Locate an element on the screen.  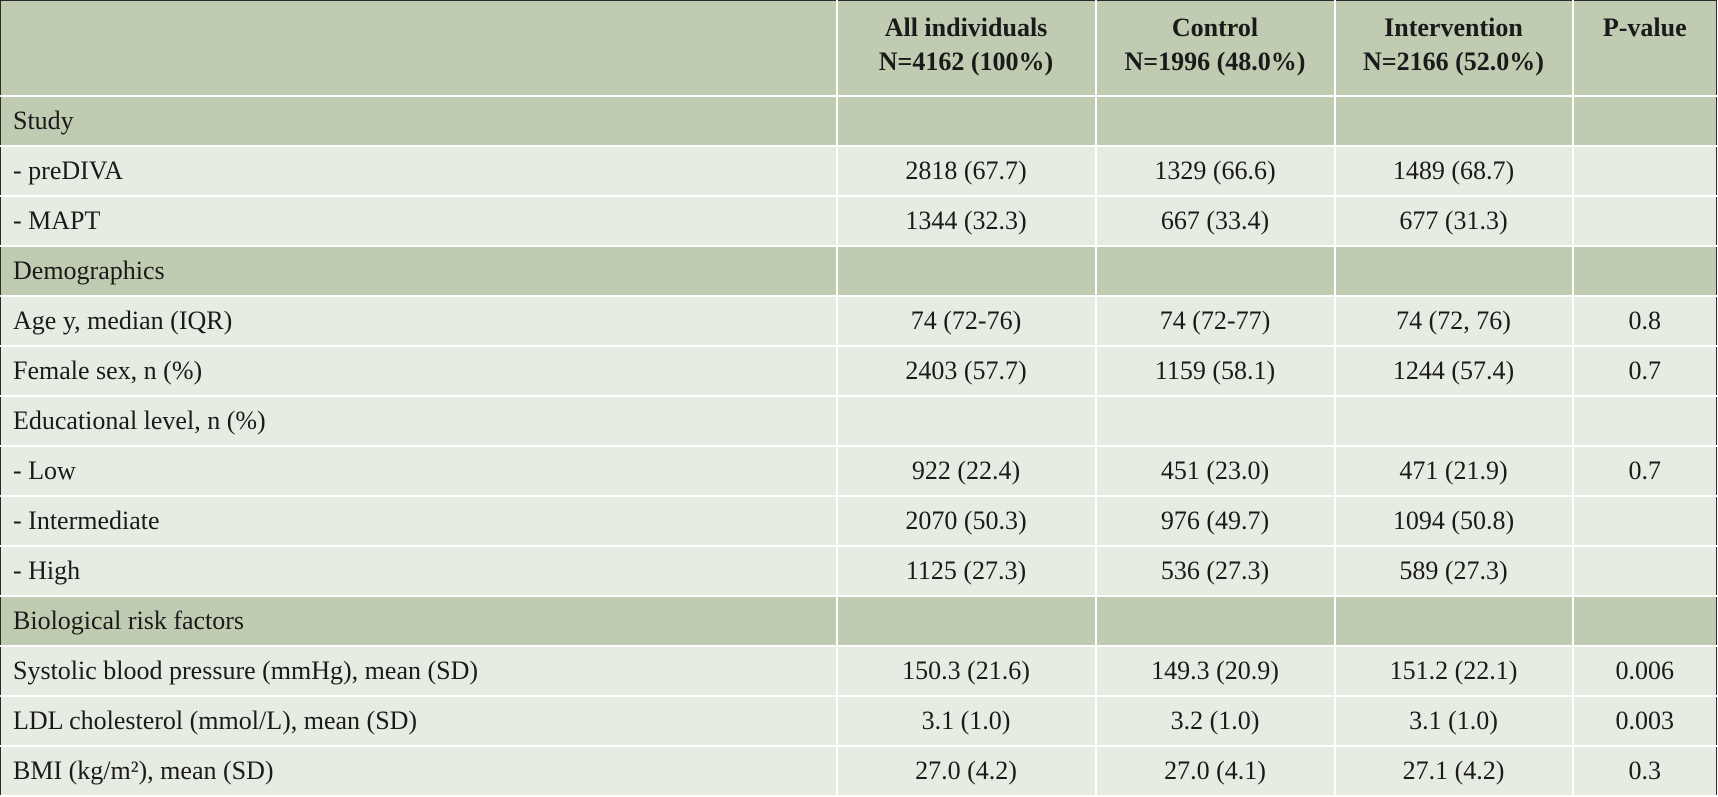
cell-intervention: 677 (31.3) is located at coordinates (1453, 221).